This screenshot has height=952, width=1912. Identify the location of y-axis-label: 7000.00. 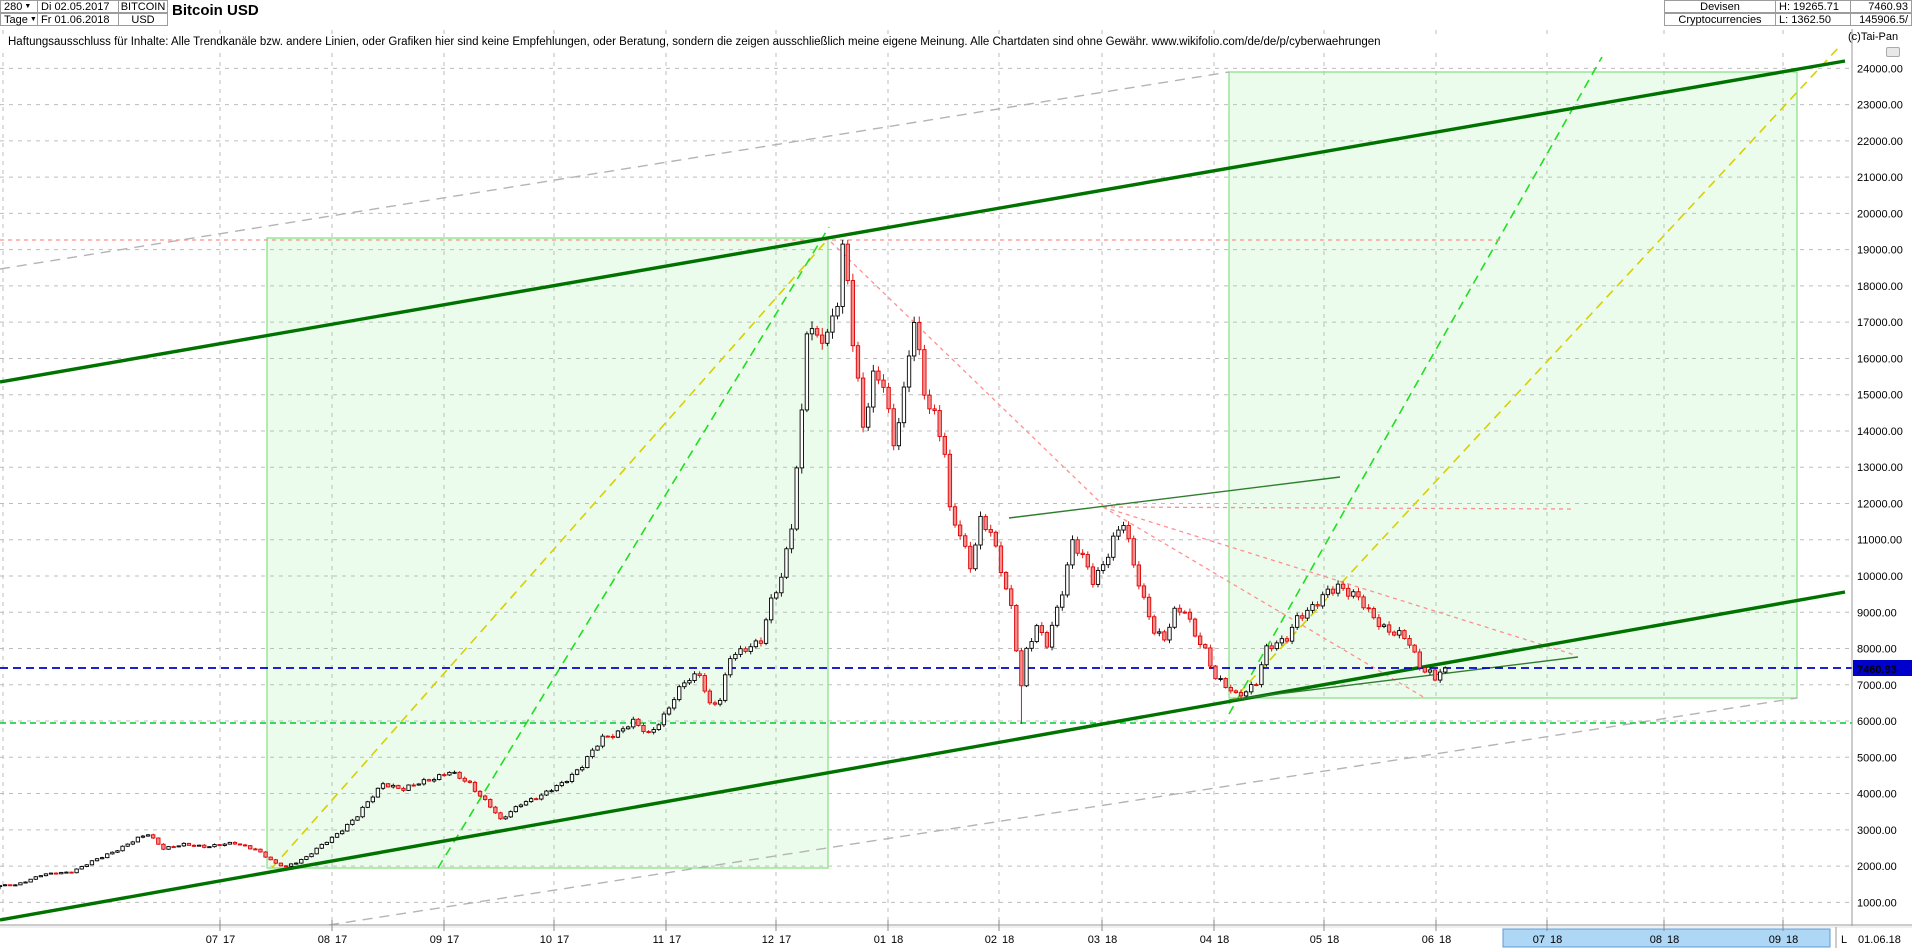
(1877, 686).